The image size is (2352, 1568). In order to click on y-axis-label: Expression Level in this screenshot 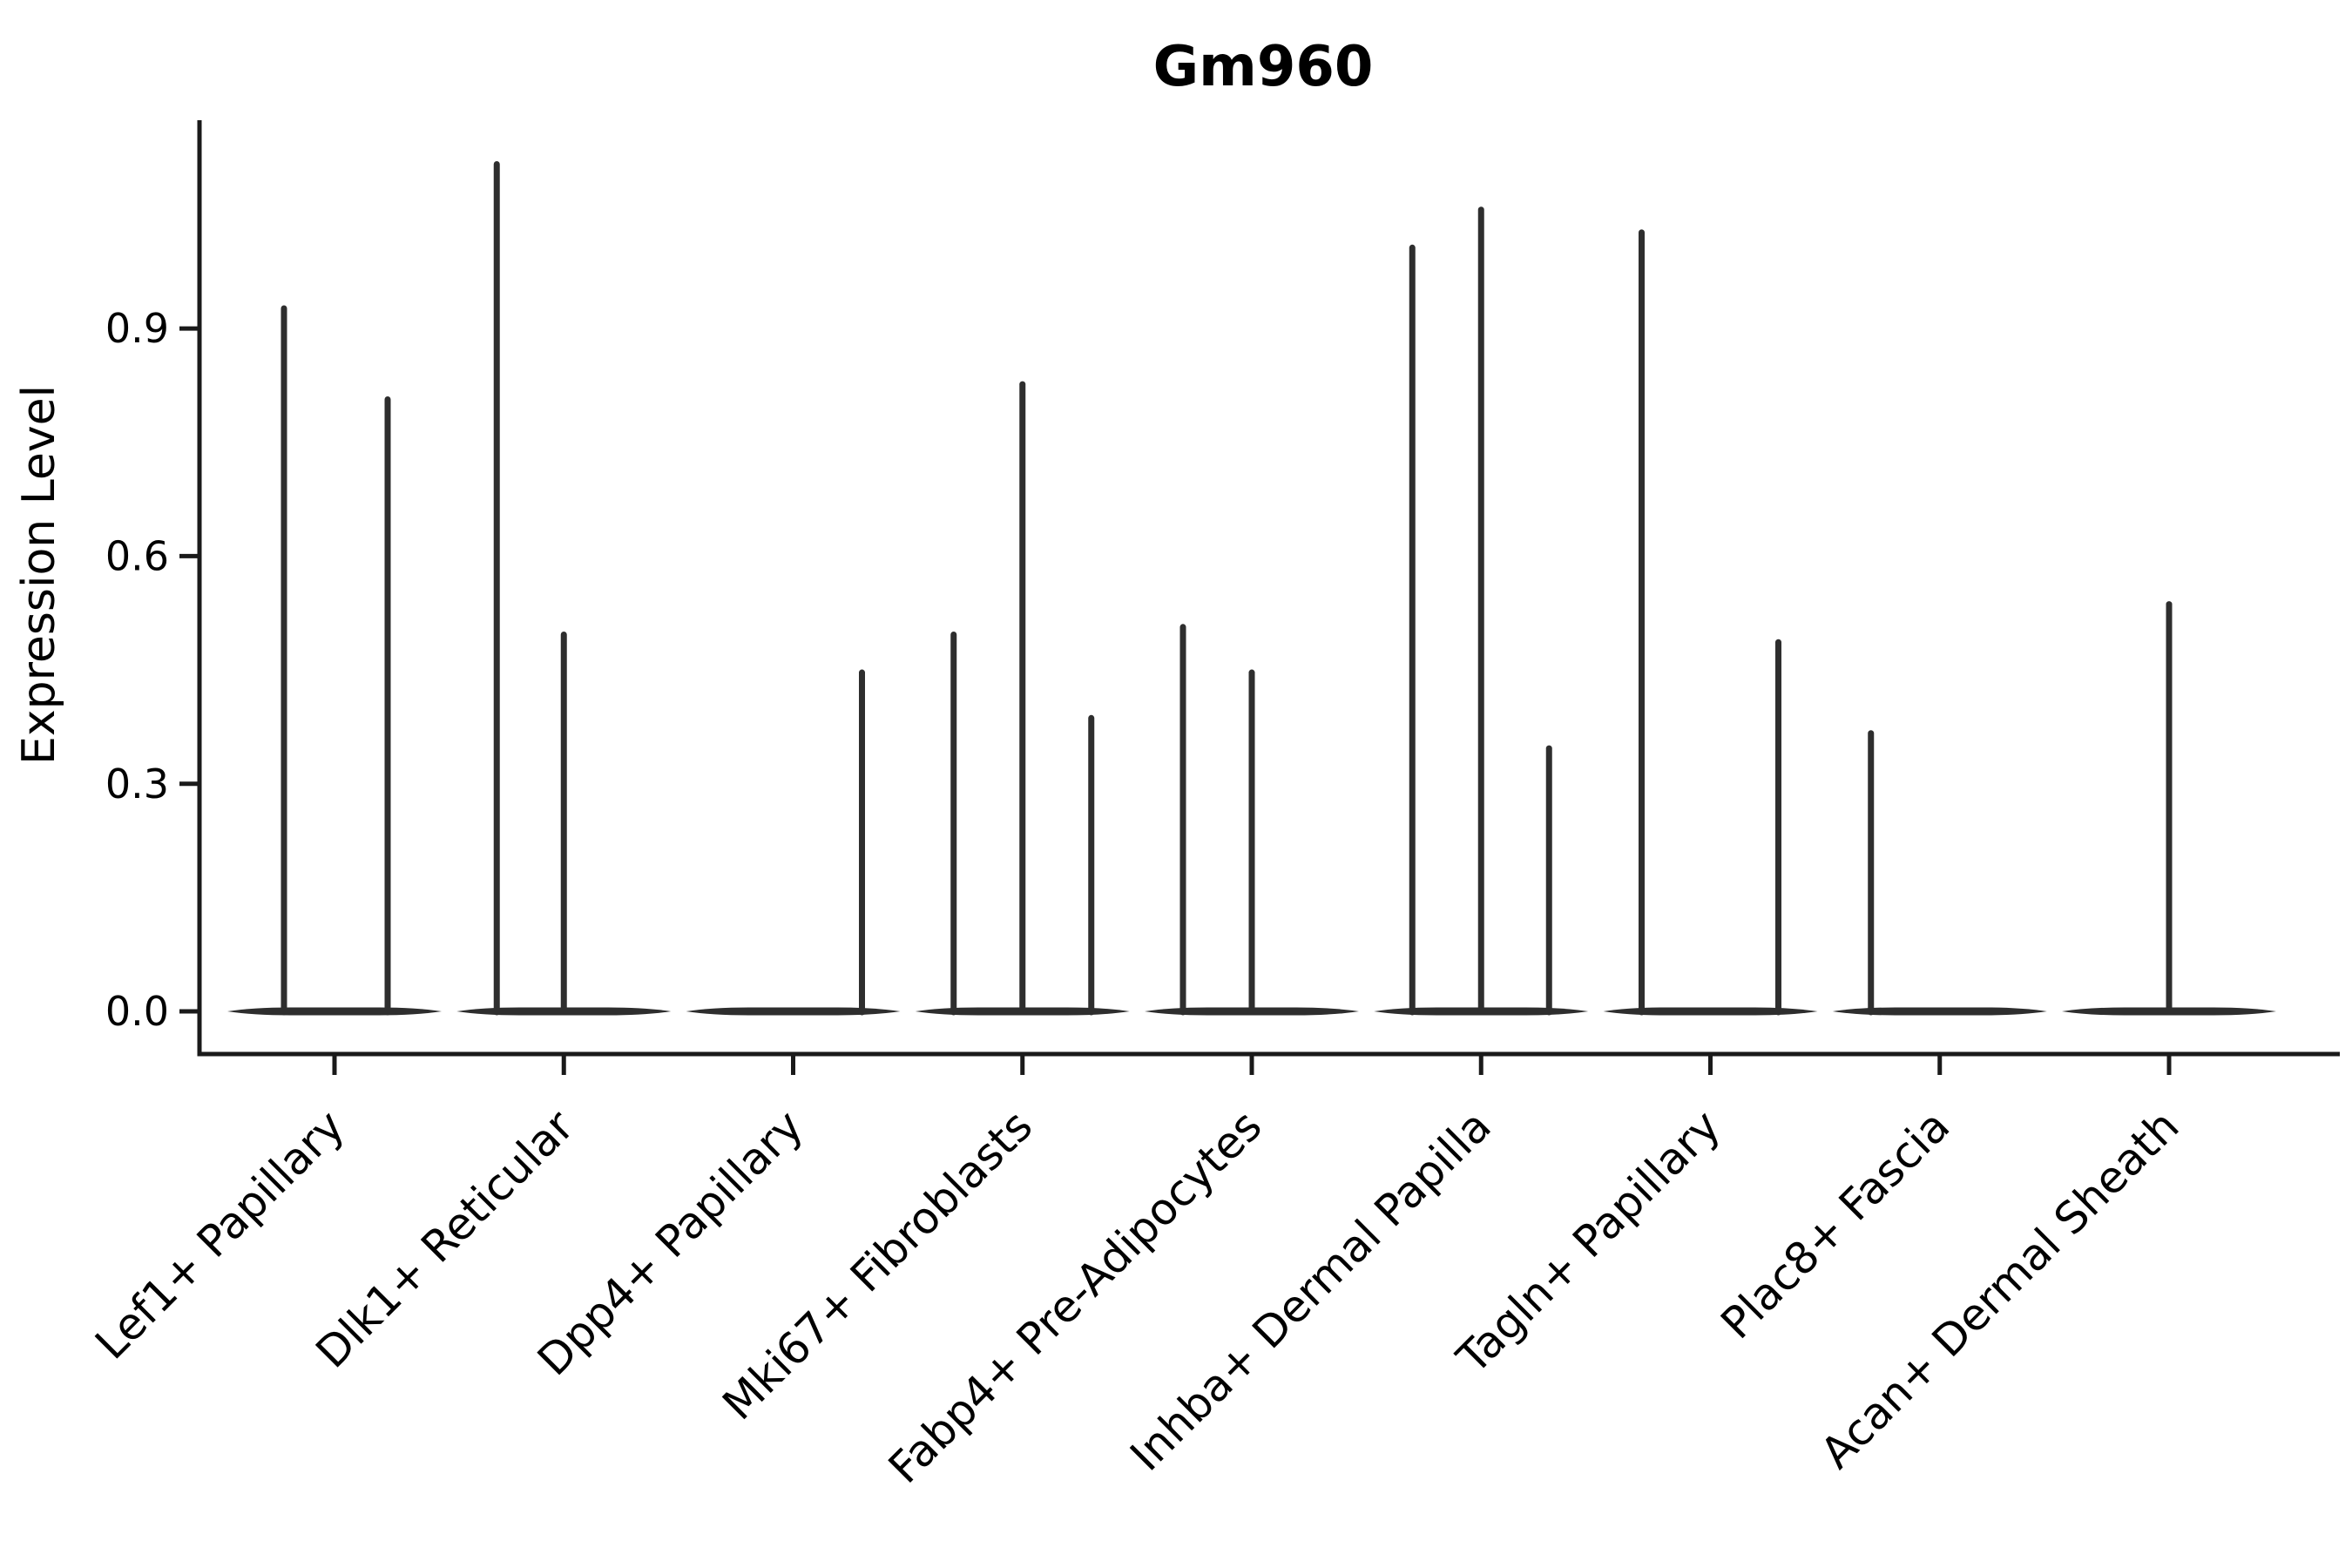, I will do `click(39, 575)`.